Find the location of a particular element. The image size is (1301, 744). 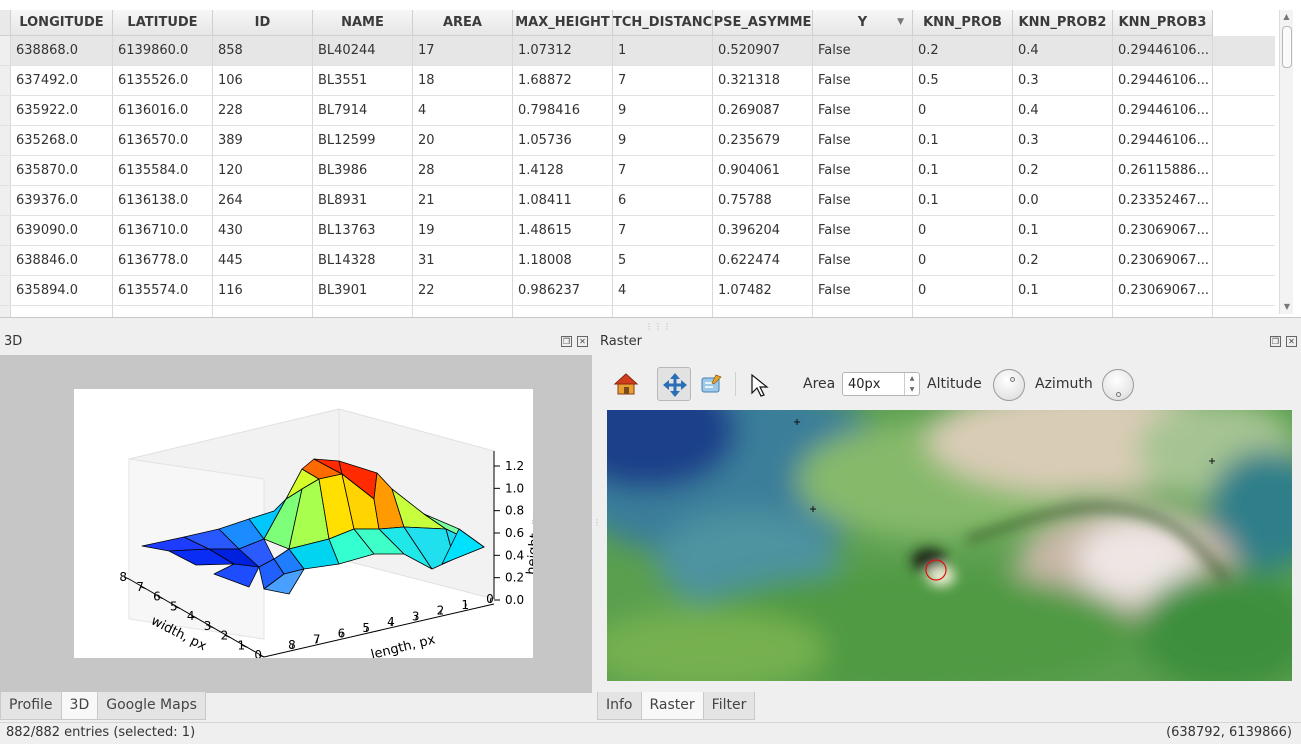

table-cell: 1.48615 is located at coordinates (563, 230).